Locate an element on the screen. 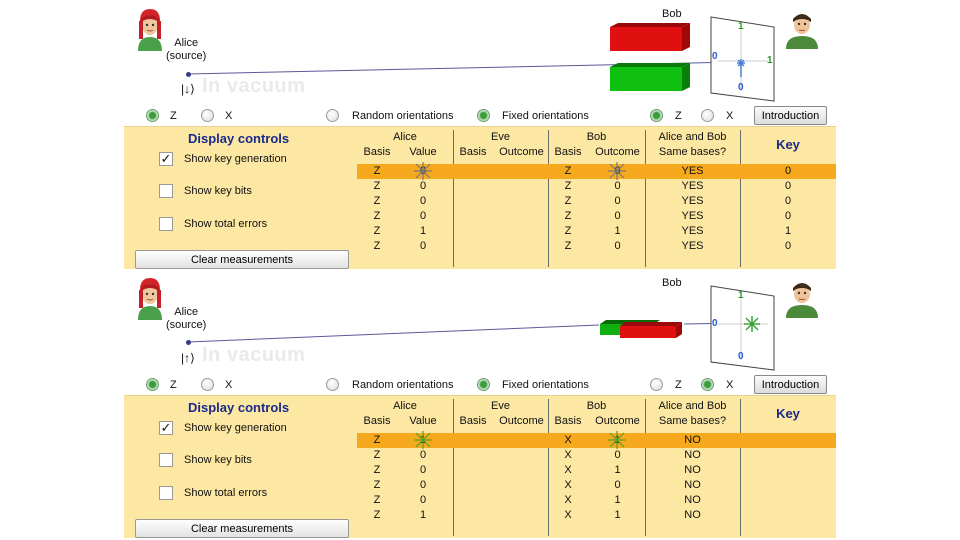  alice-and-bob-header: Alice and Bob is located at coordinates (692, 406).